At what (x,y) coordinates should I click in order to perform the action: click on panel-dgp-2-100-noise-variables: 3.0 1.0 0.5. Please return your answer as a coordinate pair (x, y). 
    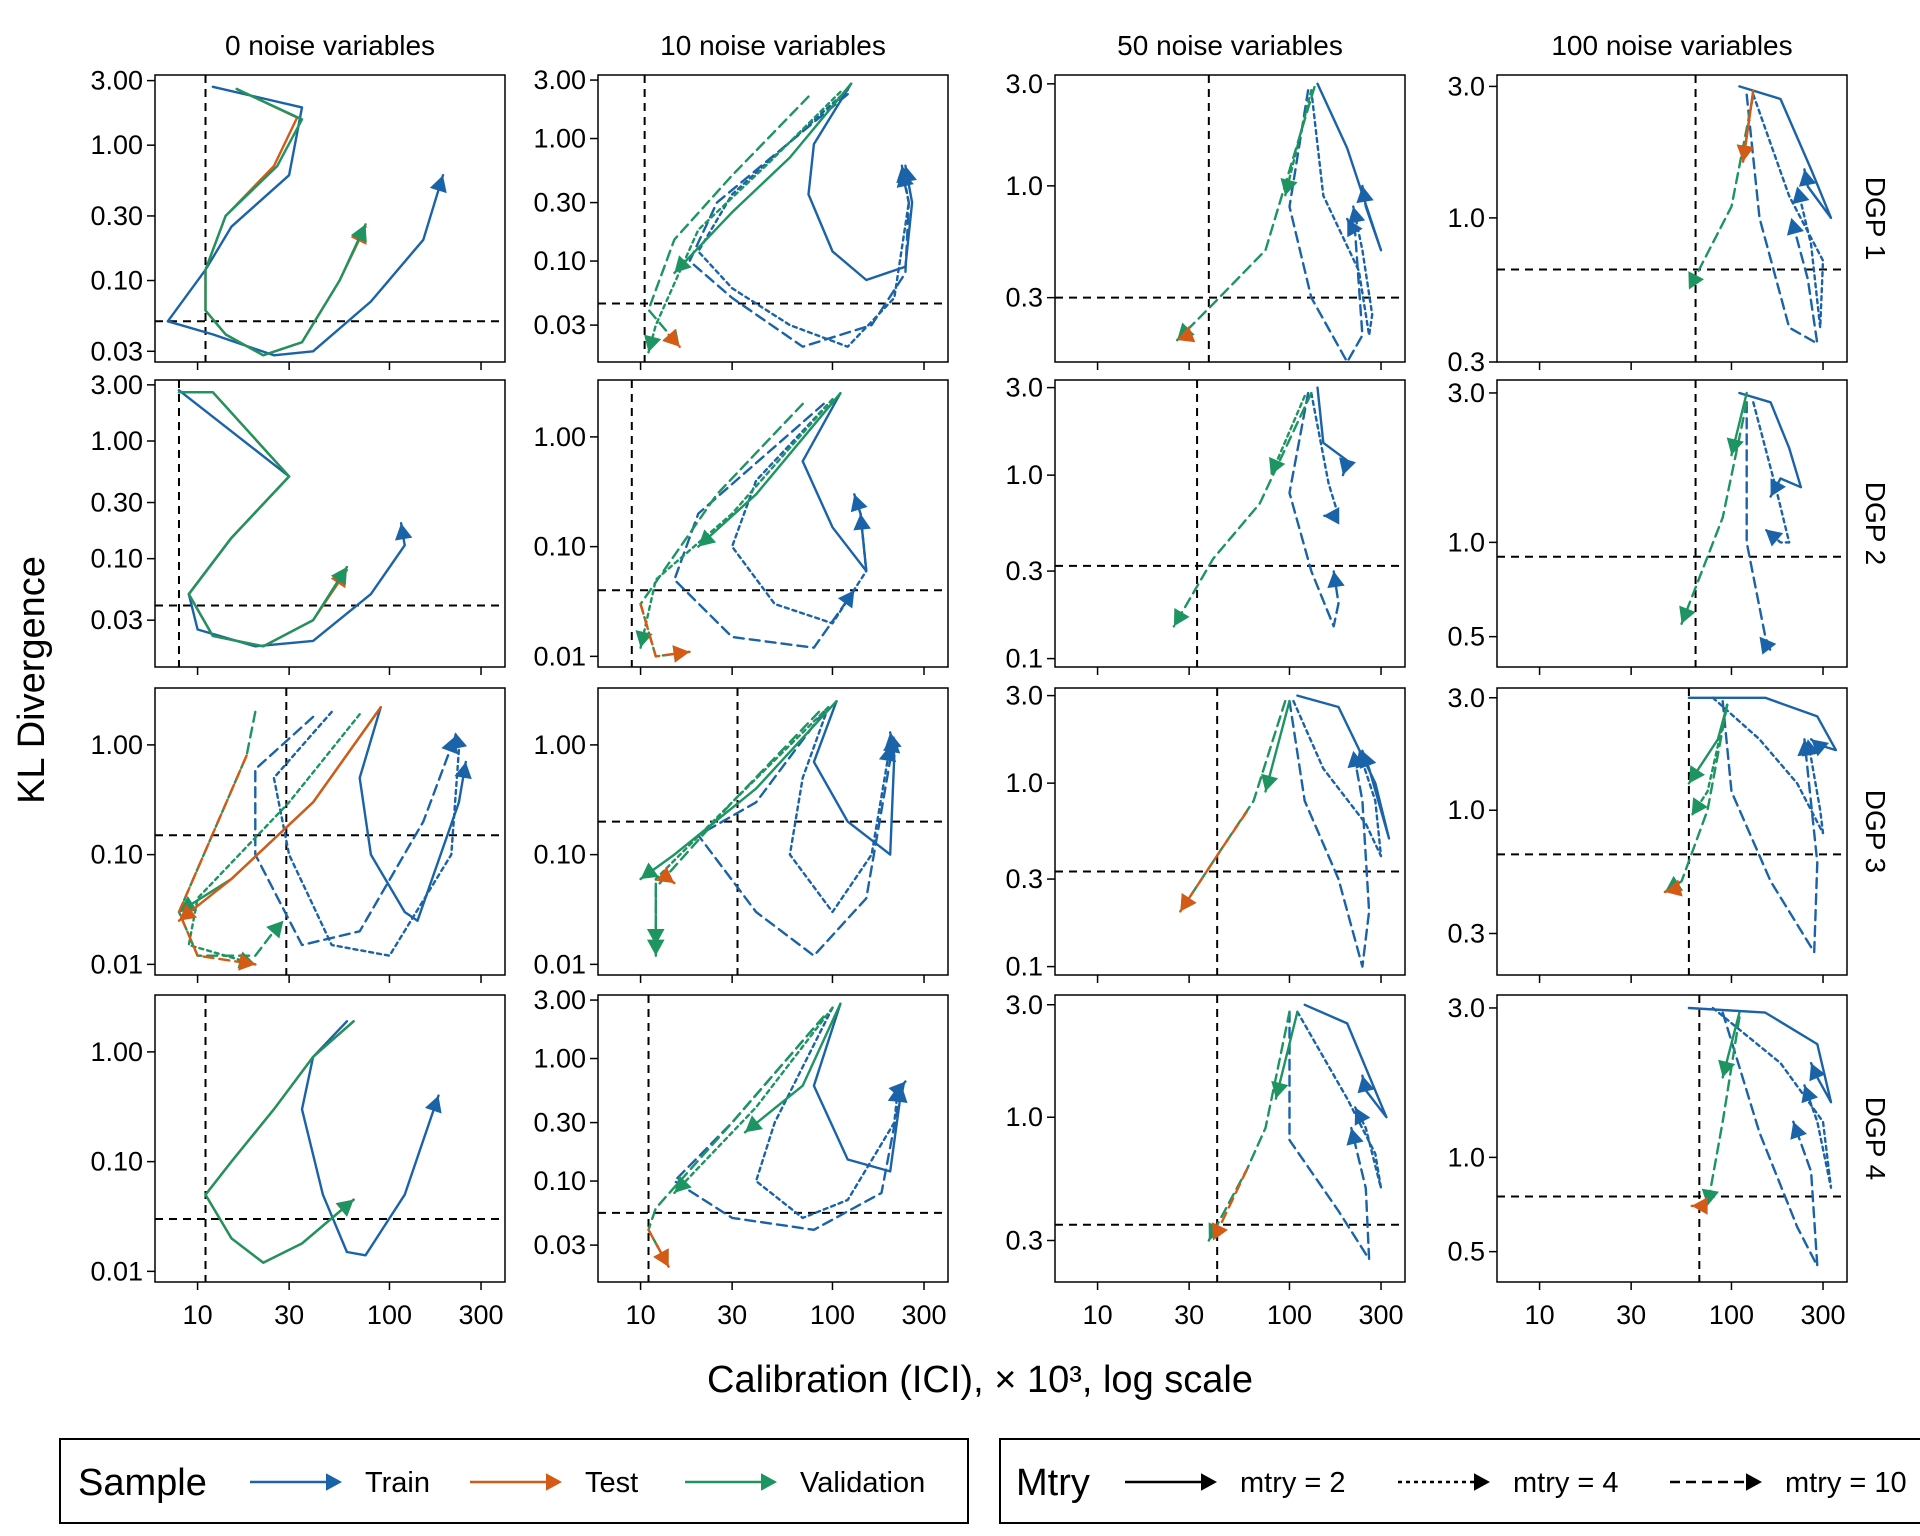
    Looking at the image, I should click on (1647, 526).